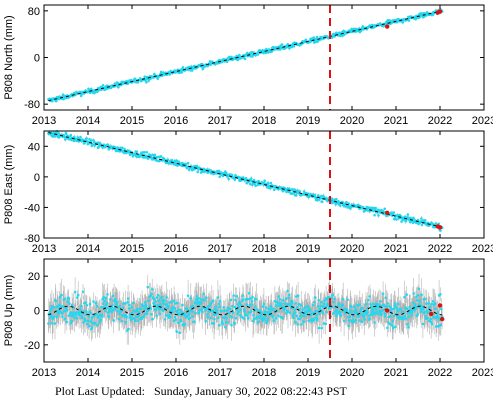 The image size is (493, 400). What do you see at coordinates (176, 121) in the screenshot?
I see `north-x-tick-label: 2016` at bounding box center [176, 121].